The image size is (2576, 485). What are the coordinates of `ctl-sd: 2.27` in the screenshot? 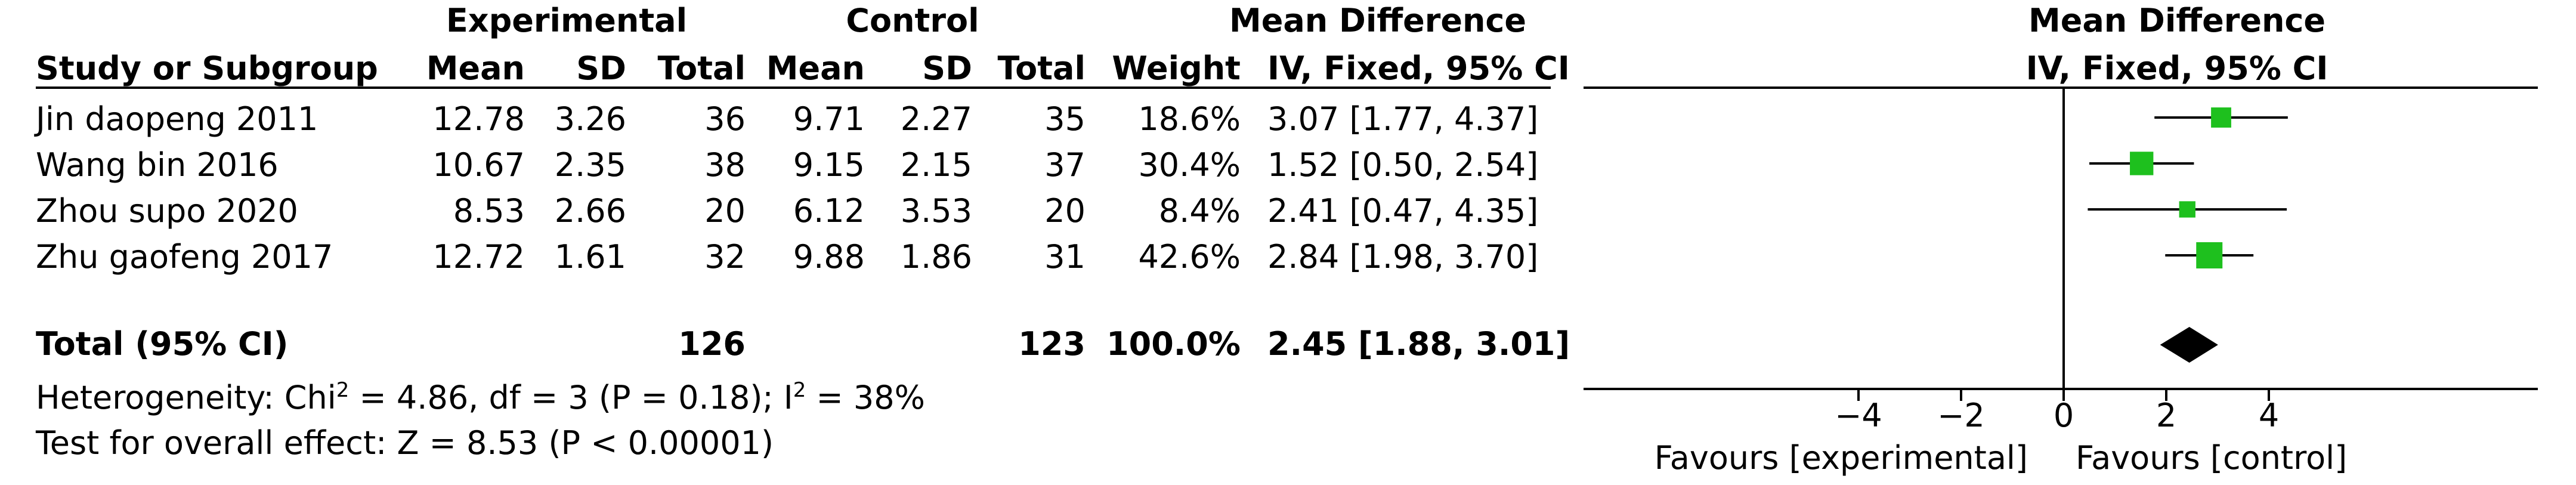 It's located at (936, 119).